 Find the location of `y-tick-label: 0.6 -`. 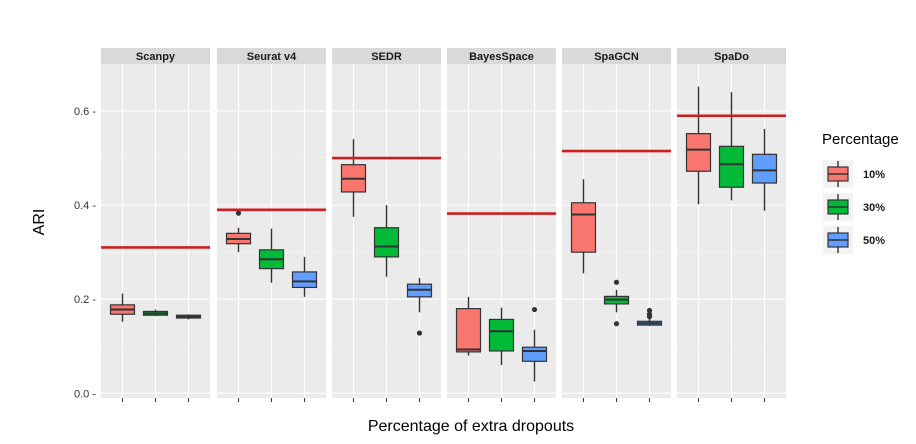

y-tick-label: 0.6 - is located at coordinates (85, 112).